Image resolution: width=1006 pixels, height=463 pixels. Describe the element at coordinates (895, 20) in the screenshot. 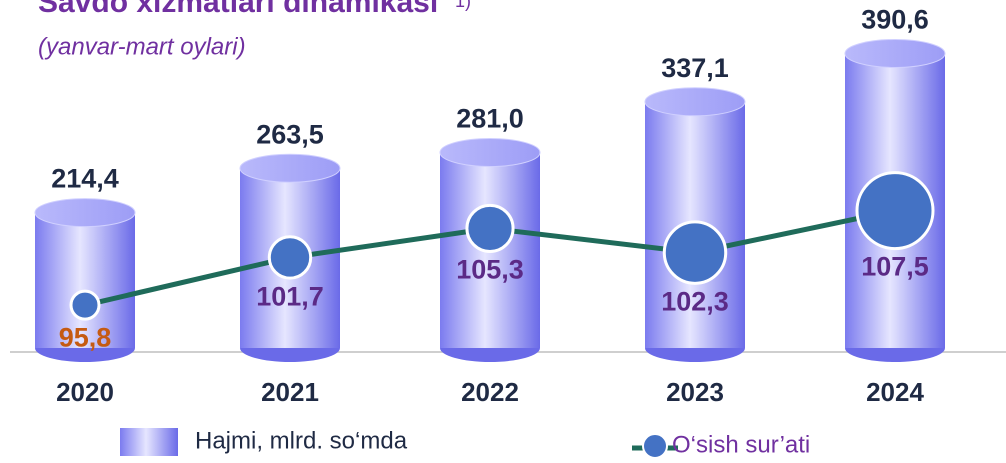

I see `bar-value-label: 390,6` at that location.